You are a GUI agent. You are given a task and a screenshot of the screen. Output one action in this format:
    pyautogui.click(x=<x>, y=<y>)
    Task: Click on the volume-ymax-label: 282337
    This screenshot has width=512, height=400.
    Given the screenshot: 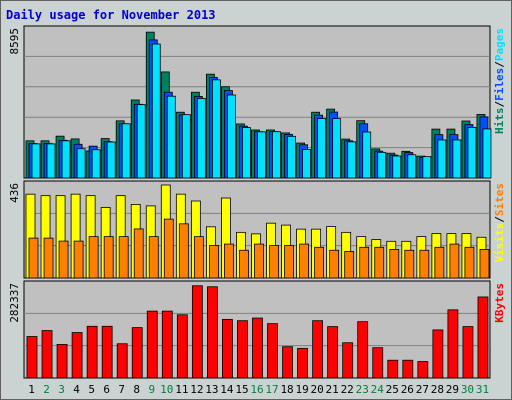 What is the action you would take?
    pyautogui.click(x=14, y=303)
    